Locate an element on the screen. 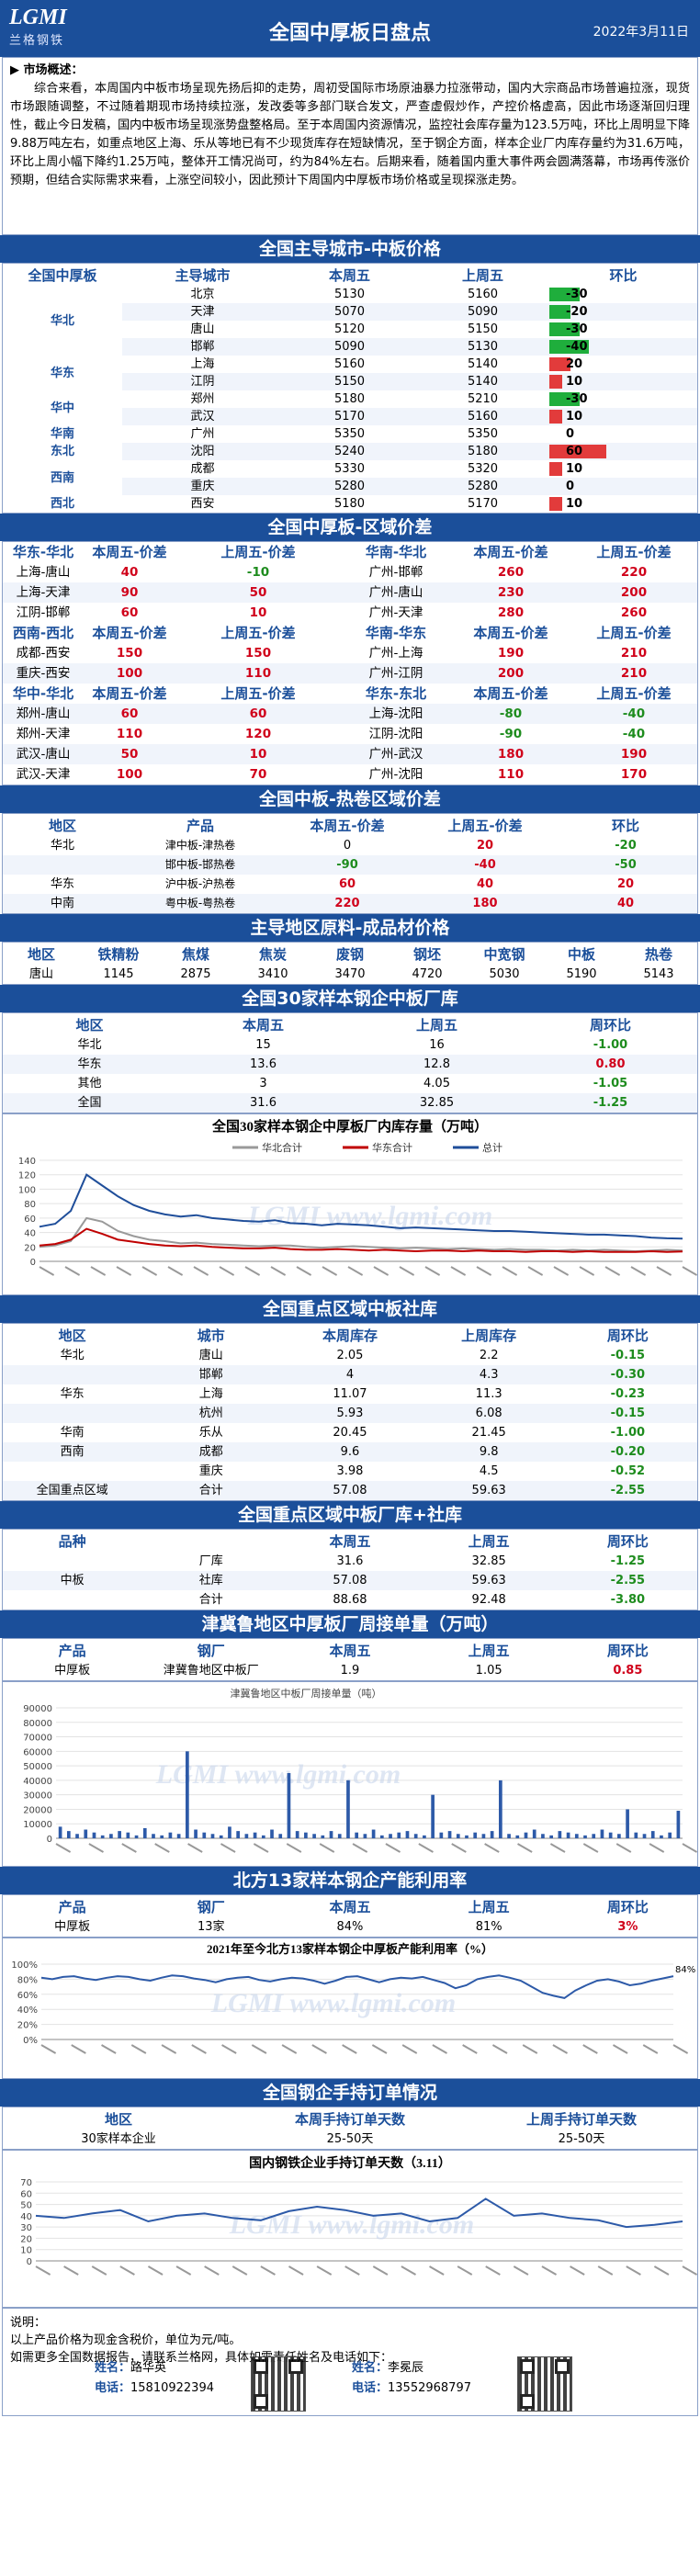  ratio-cell: -20 is located at coordinates (623, 312).